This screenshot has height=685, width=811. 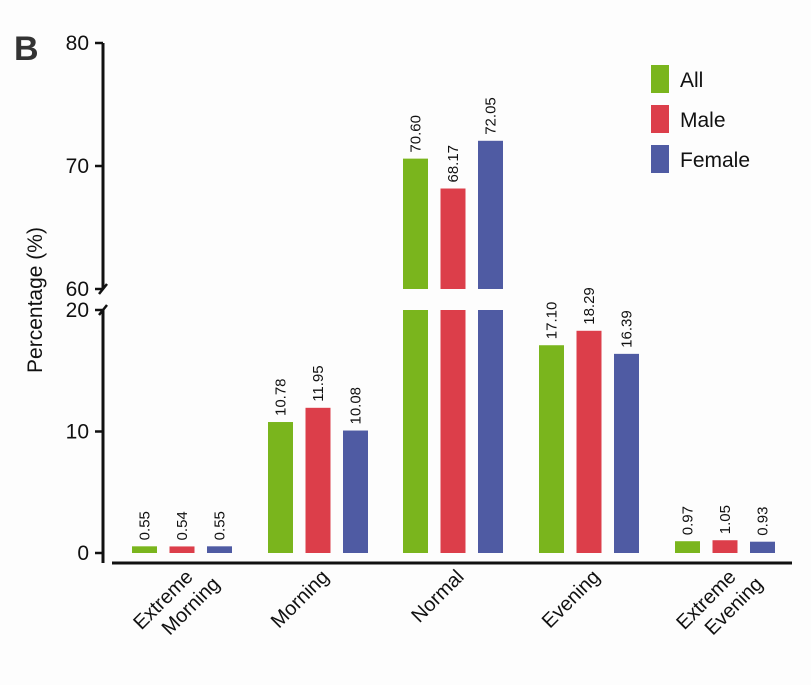 What do you see at coordinates (416, 134) in the screenshot?
I see `data-label: 70.60` at bounding box center [416, 134].